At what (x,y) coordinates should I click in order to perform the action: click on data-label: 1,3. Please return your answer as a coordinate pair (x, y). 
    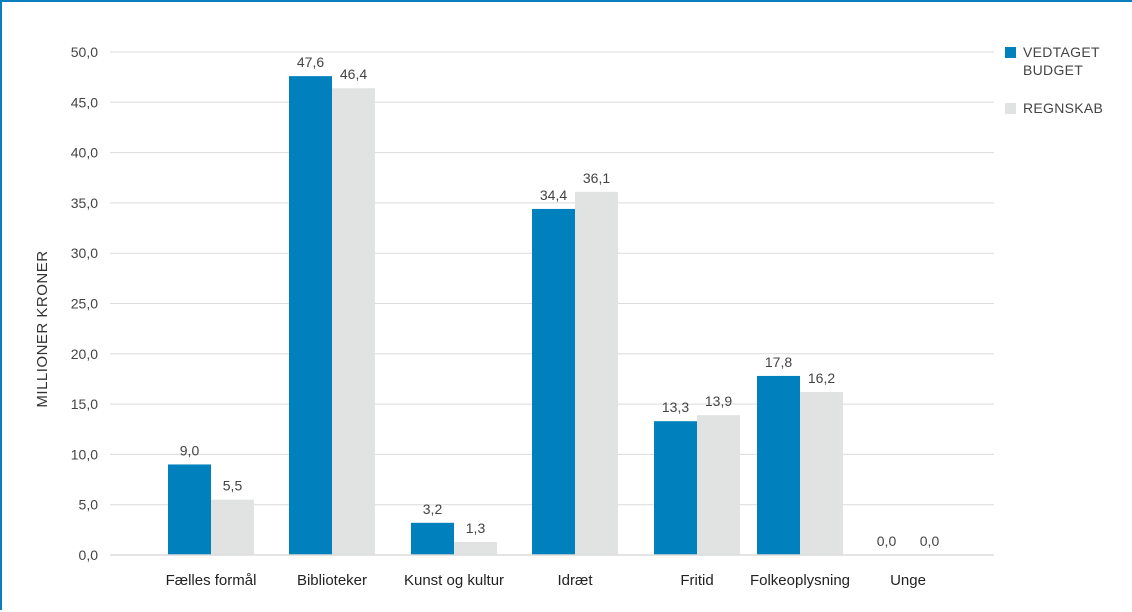
    Looking at the image, I should click on (476, 528).